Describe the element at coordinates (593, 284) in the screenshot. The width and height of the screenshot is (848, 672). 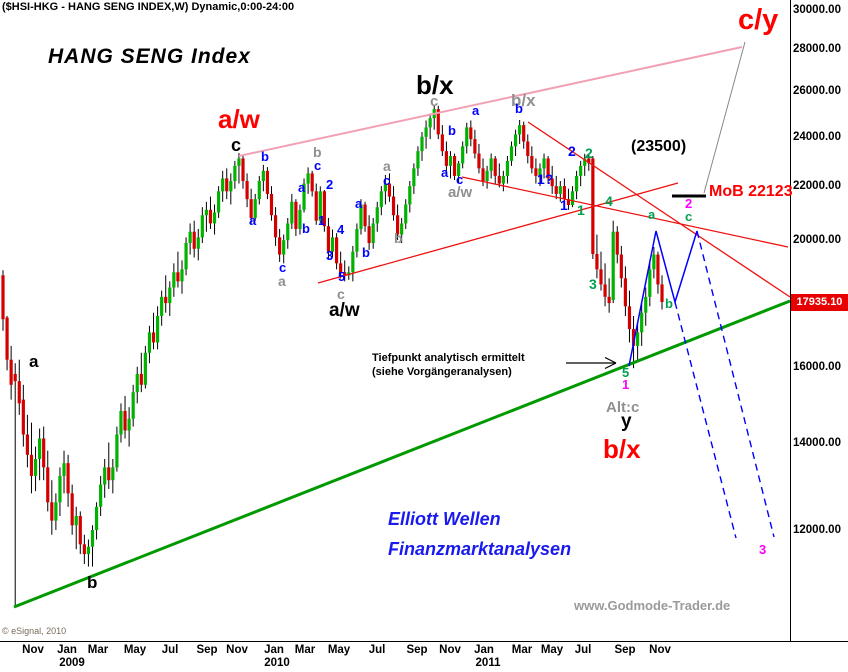
I see `count-3-green: 3` at that location.